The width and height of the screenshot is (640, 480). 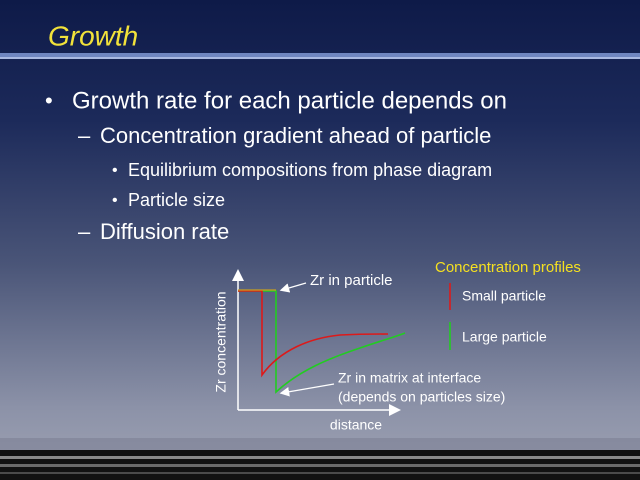 I want to click on legend-label: Small particle, so click(x=504, y=296).